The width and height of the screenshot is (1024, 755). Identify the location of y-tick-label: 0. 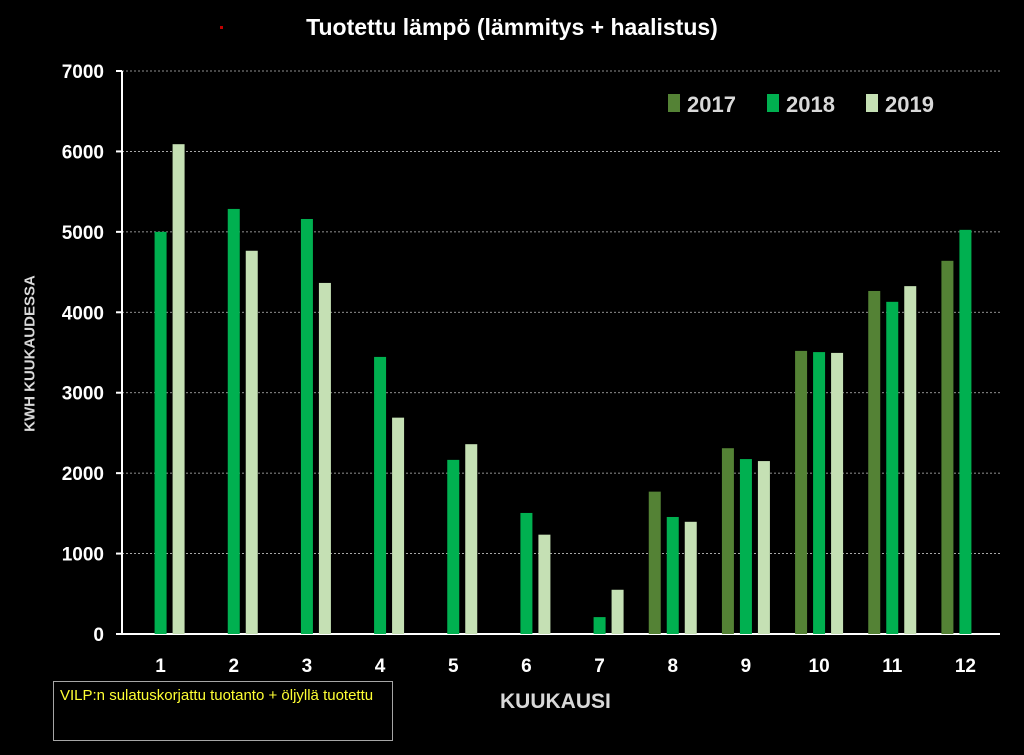
(98, 635).